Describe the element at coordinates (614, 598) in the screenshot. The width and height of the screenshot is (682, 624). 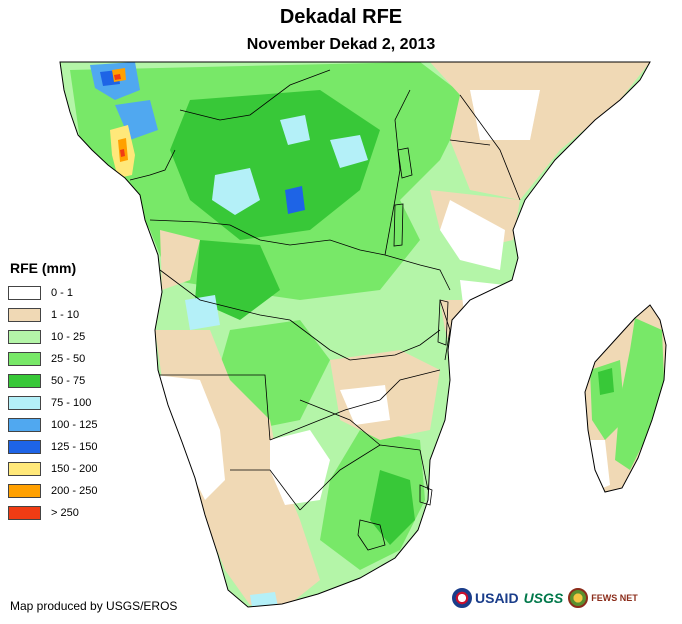
I see `fews-net-wordmark: FEWS NET` at that location.